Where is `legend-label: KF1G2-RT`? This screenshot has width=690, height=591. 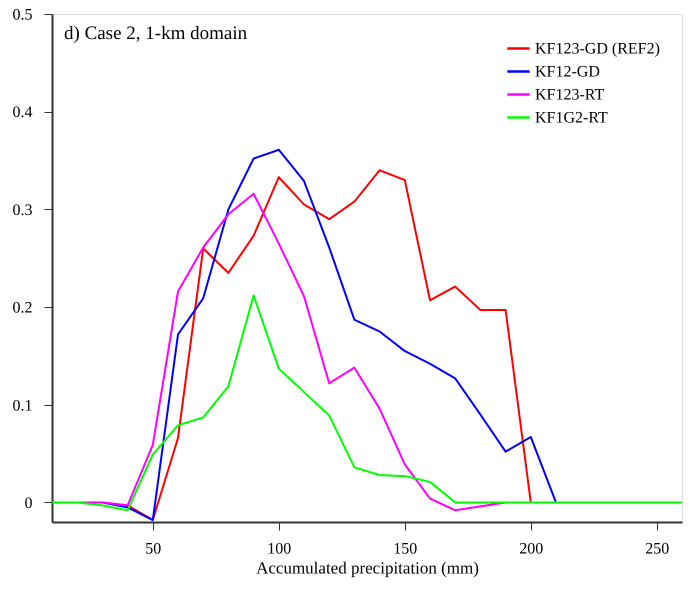 legend-label: KF1G2-RT is located at coordinates (571, 118).